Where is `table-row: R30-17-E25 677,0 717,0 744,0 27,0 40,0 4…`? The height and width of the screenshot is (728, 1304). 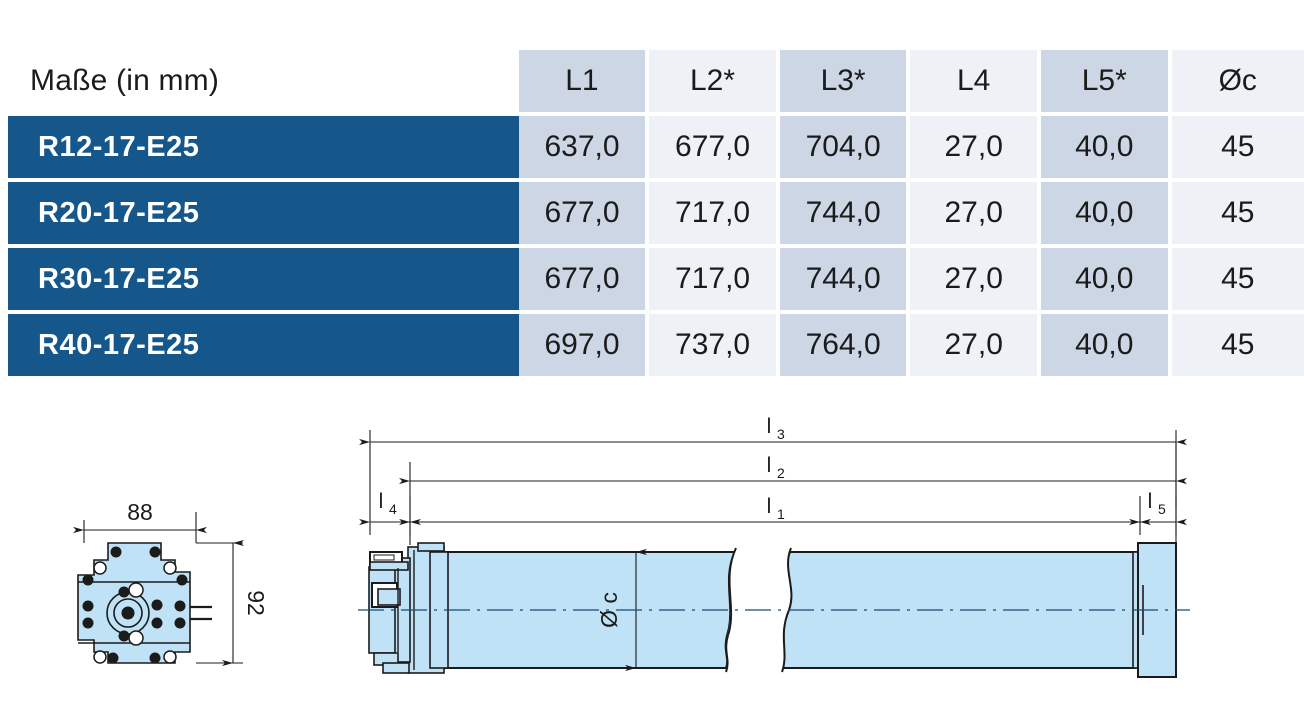
table-row: R30-17-E25 677,0 717,0 744,0 27,0 40,0 4… is located at coordinates (652, 279).